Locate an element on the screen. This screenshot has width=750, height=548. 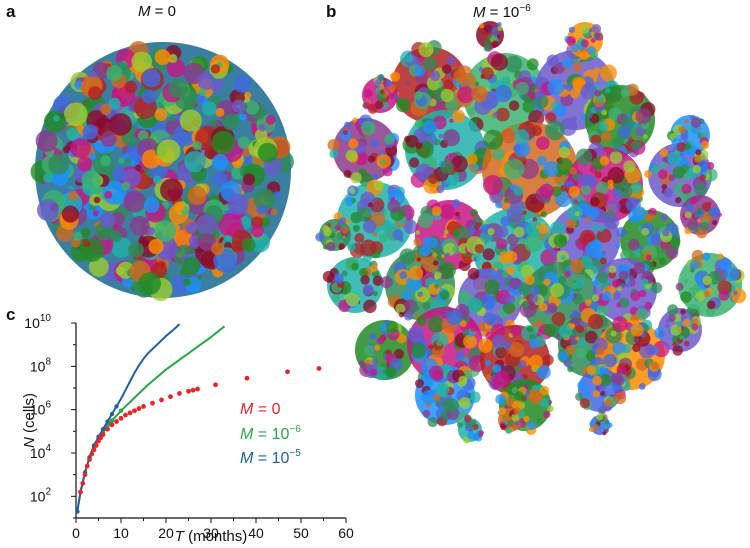
legend-entry-m0: M = 0 is located at coordinates (260, 409).